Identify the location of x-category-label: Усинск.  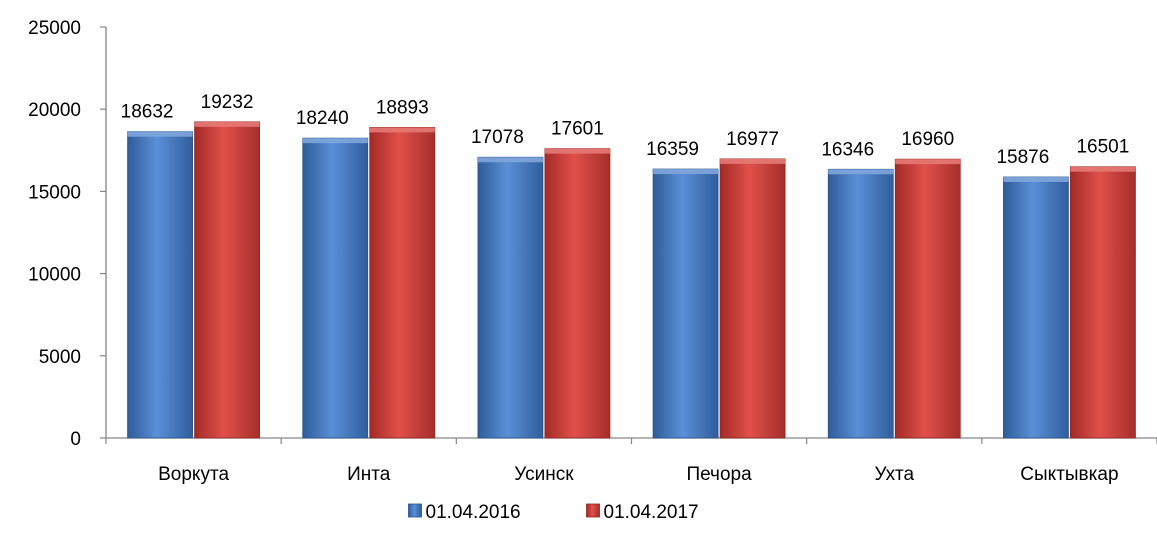
(544, 474).